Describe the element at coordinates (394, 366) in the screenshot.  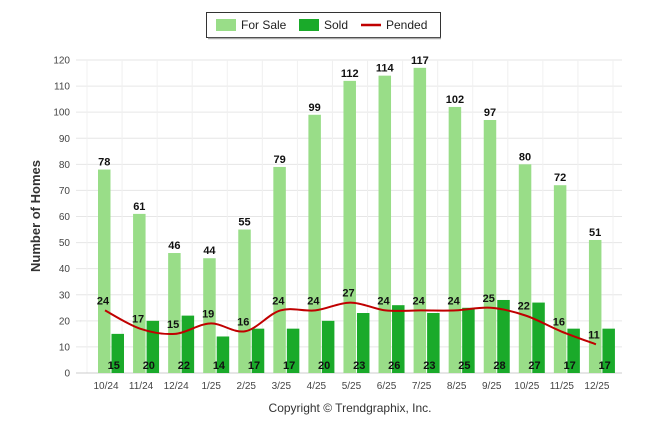
I see `label-sold: 26` at that location.